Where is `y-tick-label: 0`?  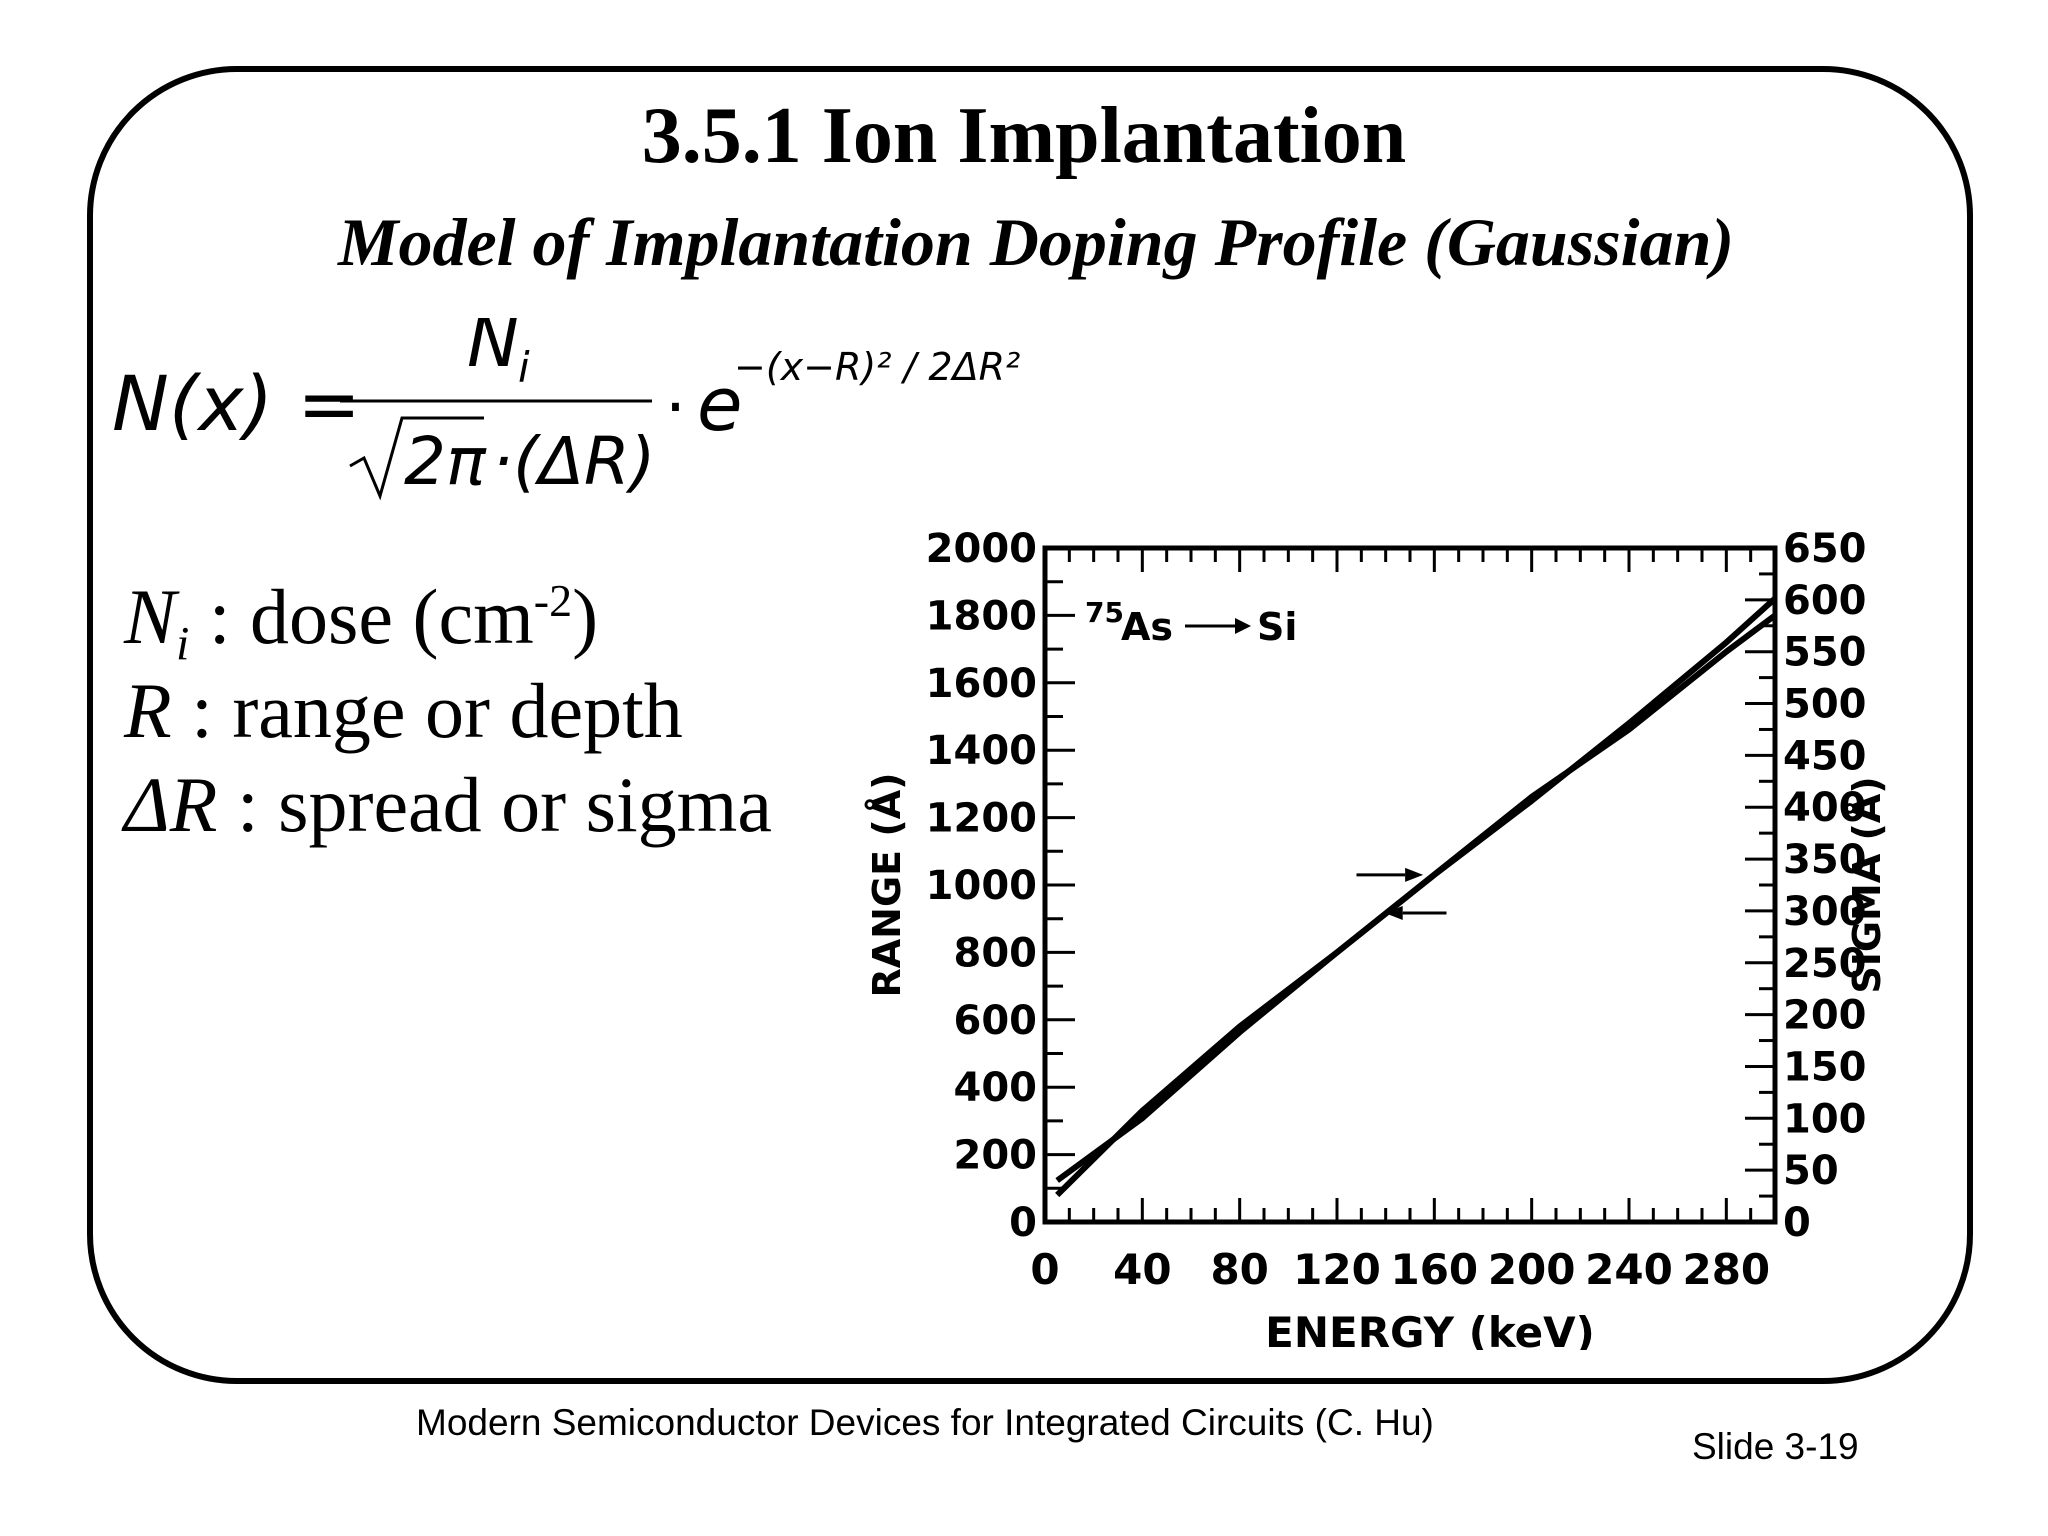 y-tick-label: 0 is located at coordinates (1023, 1223).